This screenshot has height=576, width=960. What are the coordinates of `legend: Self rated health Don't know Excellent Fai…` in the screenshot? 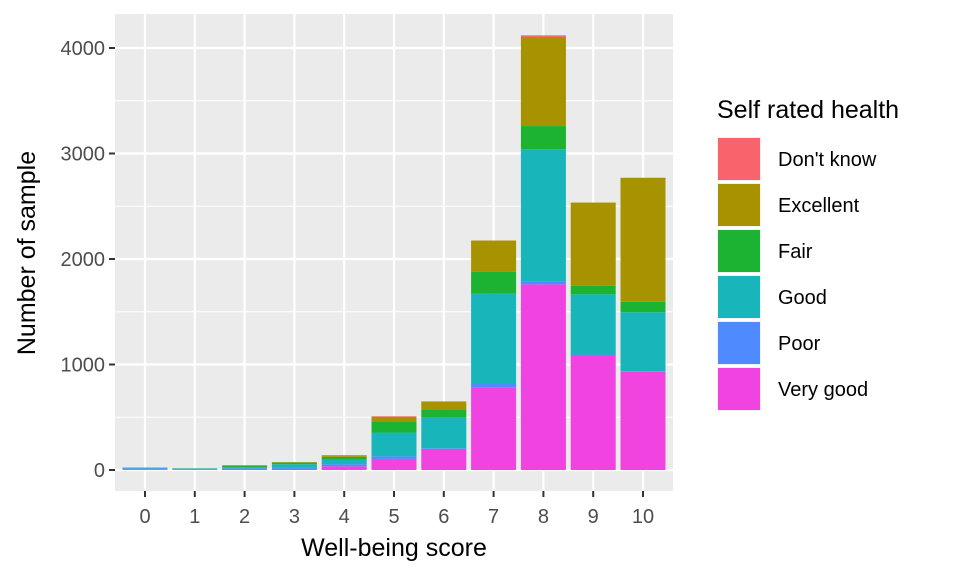 It's located at (808, 253).